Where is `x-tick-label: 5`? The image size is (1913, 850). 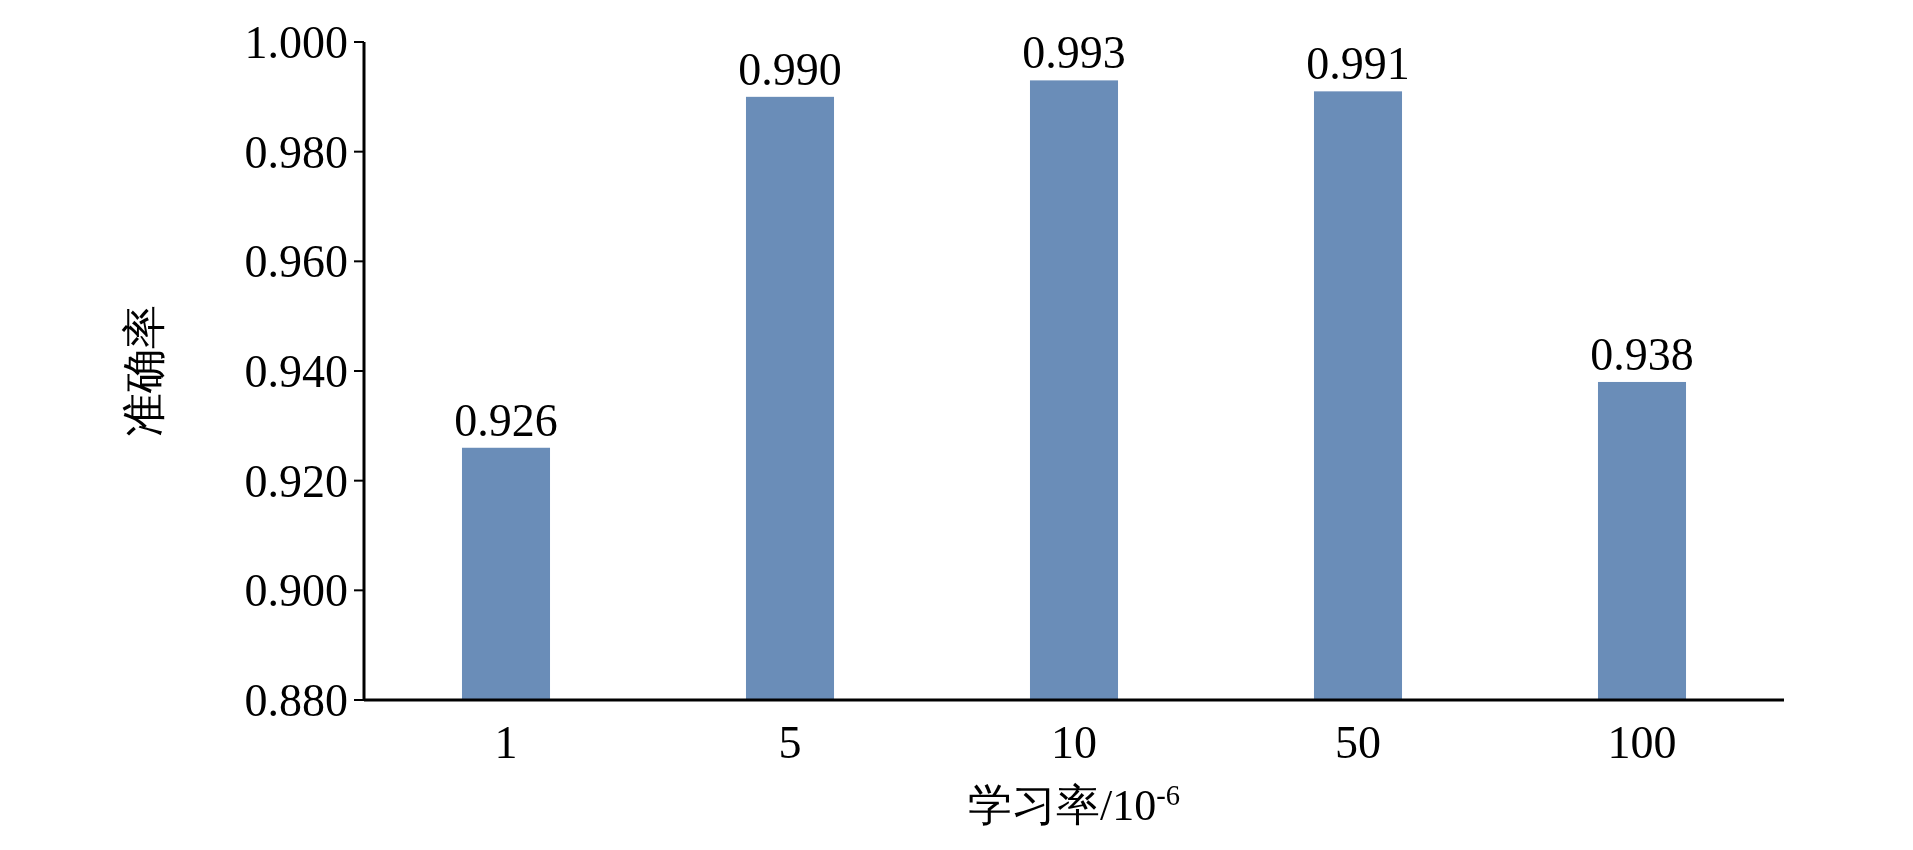 x-tick-label: 5 is located at coordinates (790, 742).